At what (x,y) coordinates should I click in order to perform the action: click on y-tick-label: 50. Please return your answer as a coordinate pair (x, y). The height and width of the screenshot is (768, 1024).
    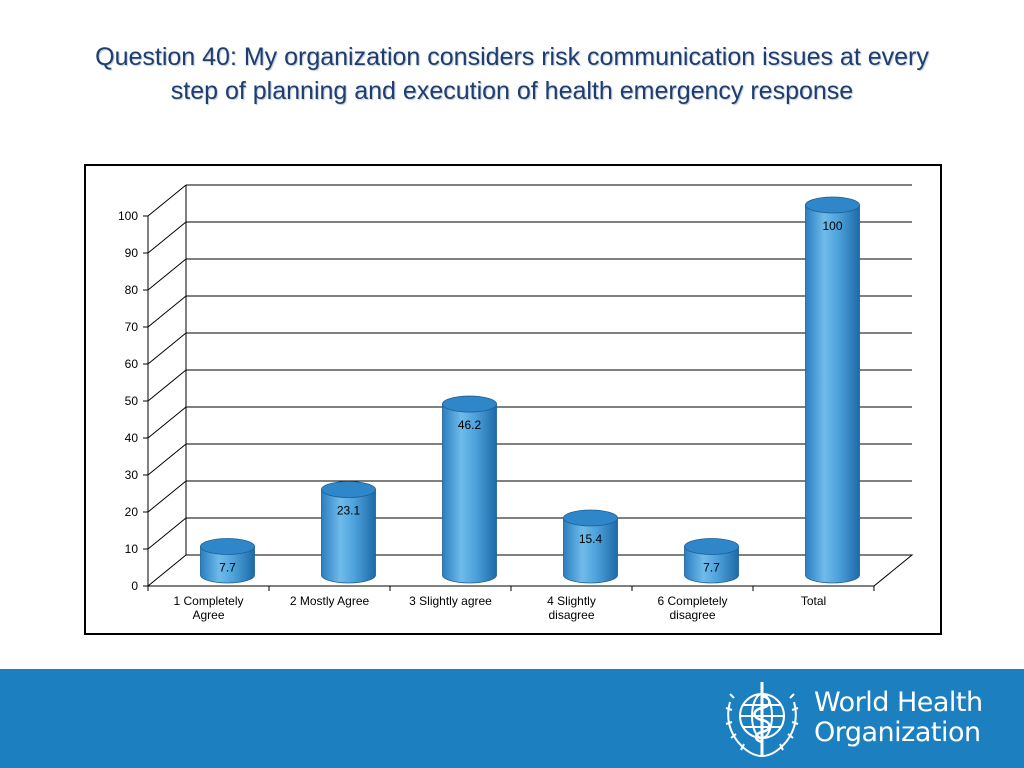
    Looking at the image, I should click on (132, 401).